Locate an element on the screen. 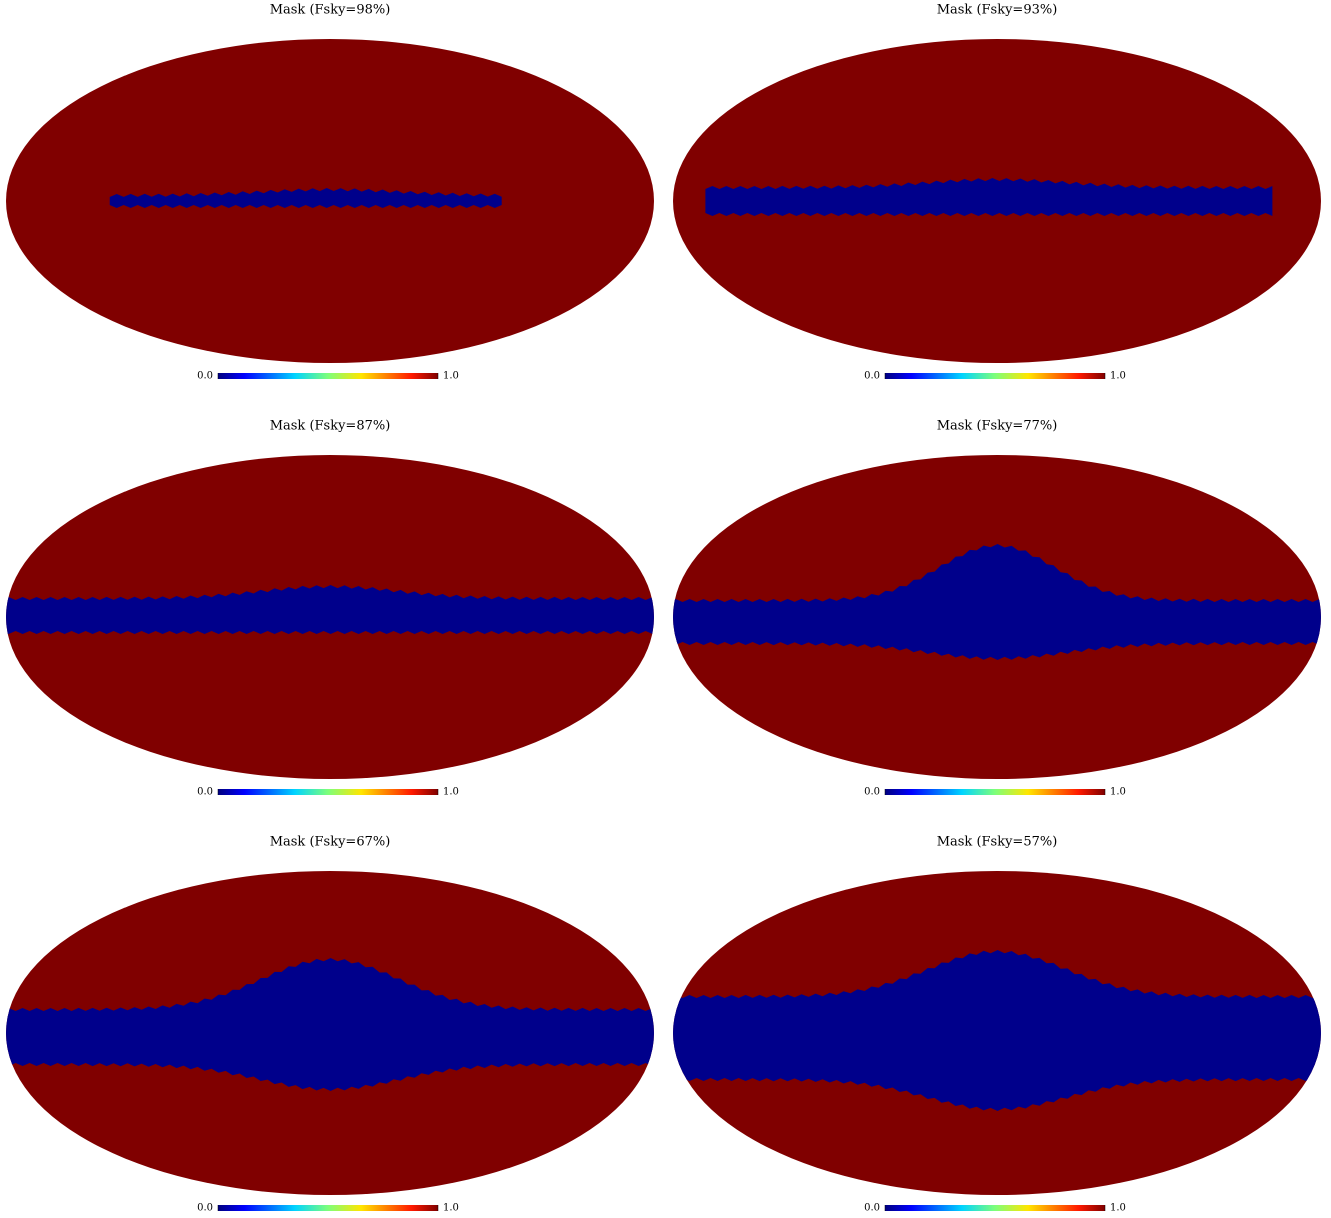 The image size is (1331, 1218). panel-title: Mask (Fsky=93%) is located at coordinates (997, 10).